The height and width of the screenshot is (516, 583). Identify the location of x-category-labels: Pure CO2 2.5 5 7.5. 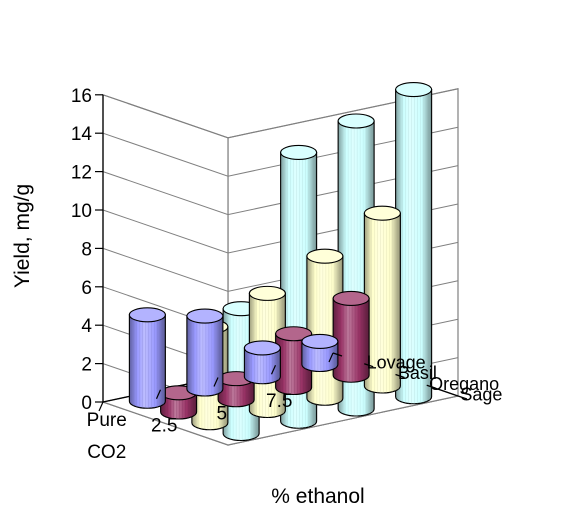
(210, 407).